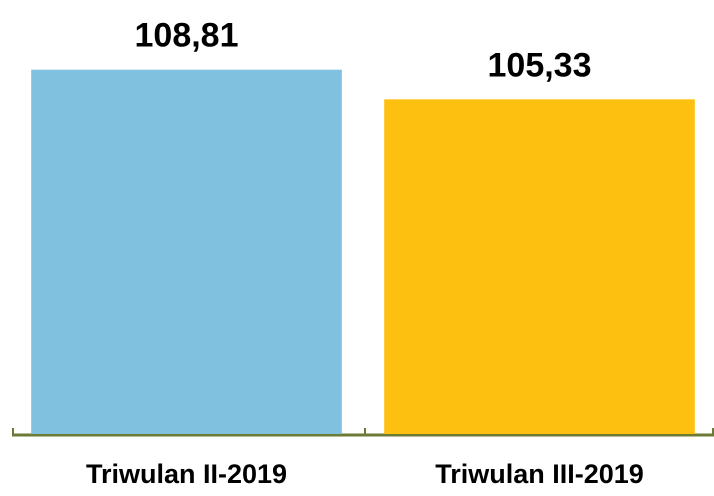 The image size is (714, 496). I want to click on axis, so click(363, 432).